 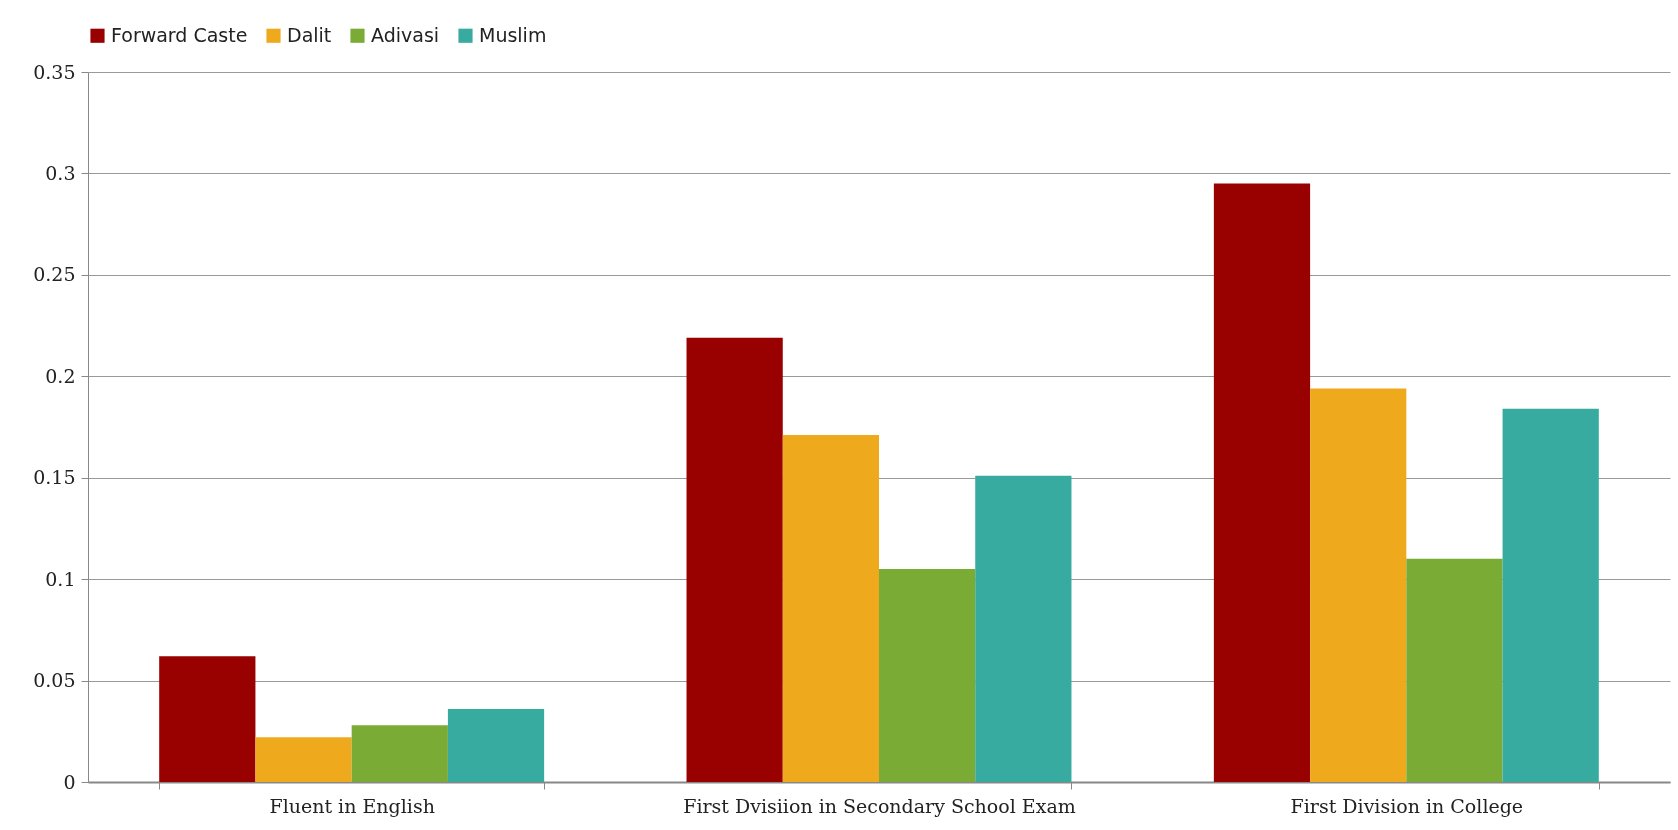 I want to click on y-tick-label: 0.05, so click(x=54, y=680).